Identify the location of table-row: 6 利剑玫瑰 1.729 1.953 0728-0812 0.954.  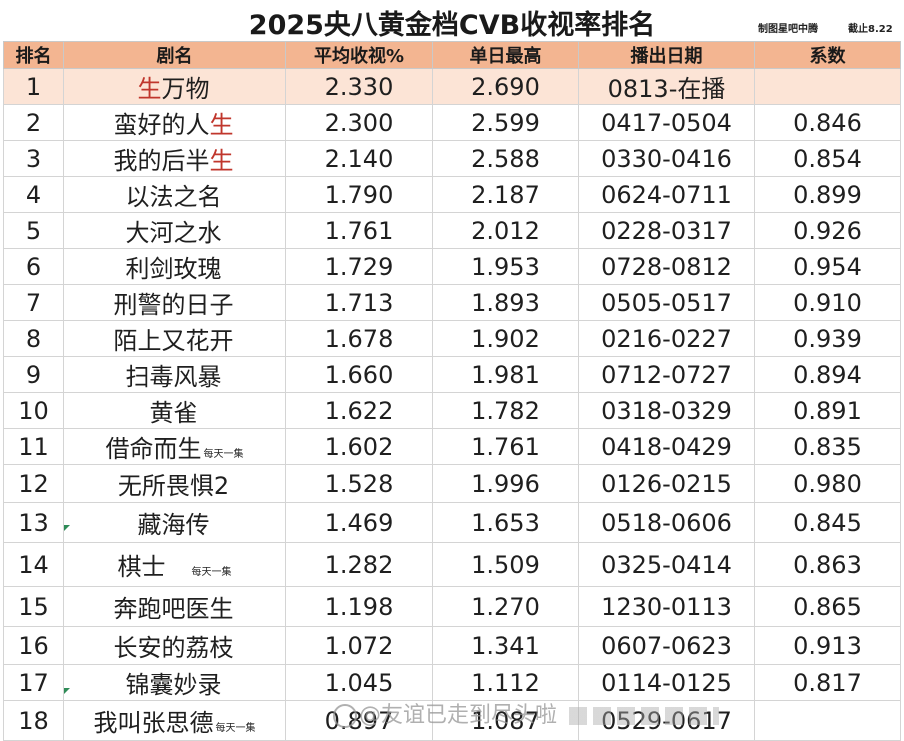
(452, 266).